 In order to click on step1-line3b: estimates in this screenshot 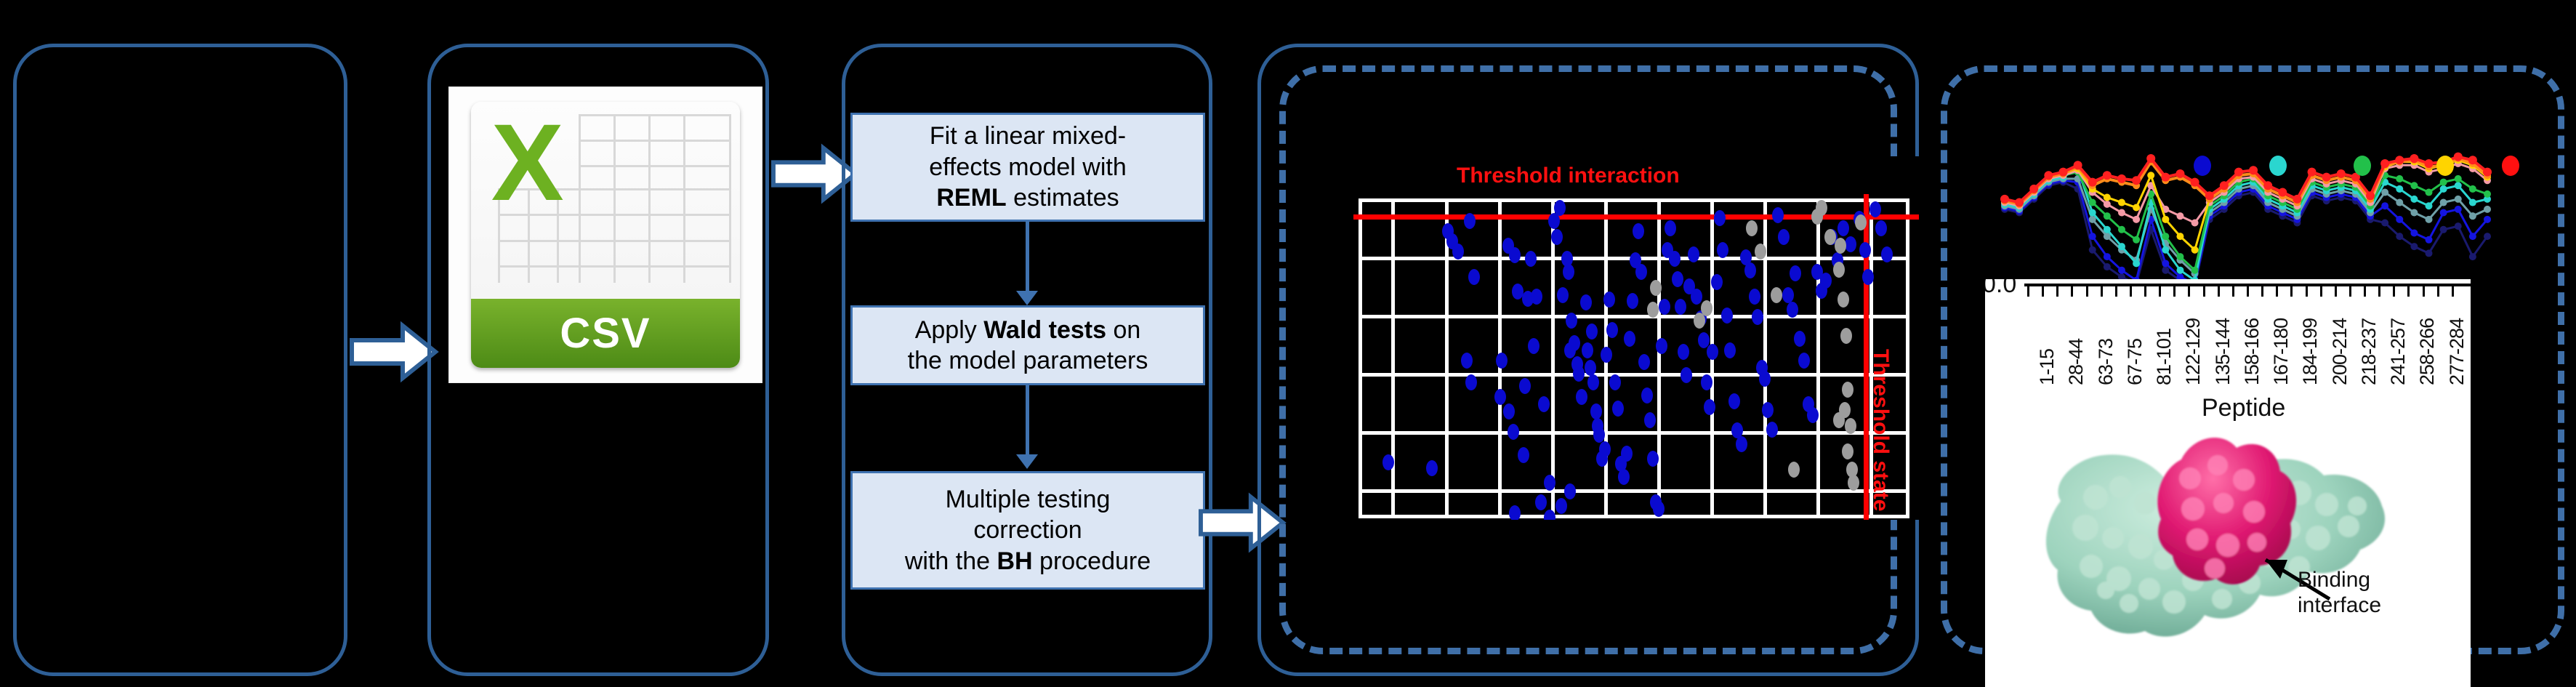, I will do `click(1062, 198)`.